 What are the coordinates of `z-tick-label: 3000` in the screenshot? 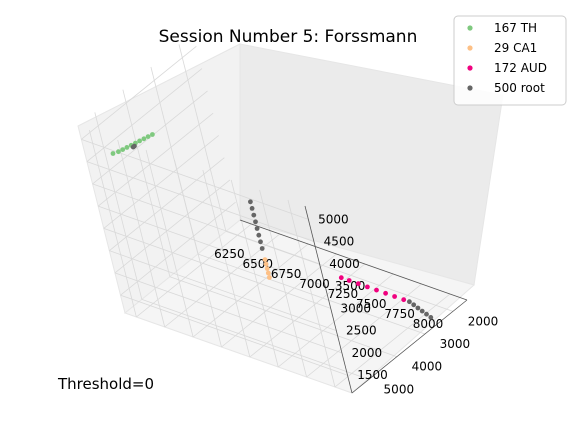 It's located at (355, 308).